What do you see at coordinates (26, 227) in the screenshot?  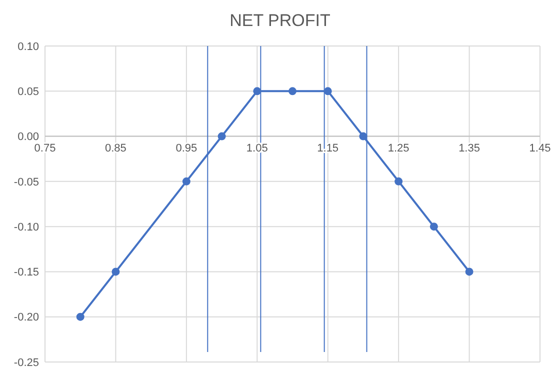 I see `y-tick-label: -0.10` at bounding box center [26, 227].